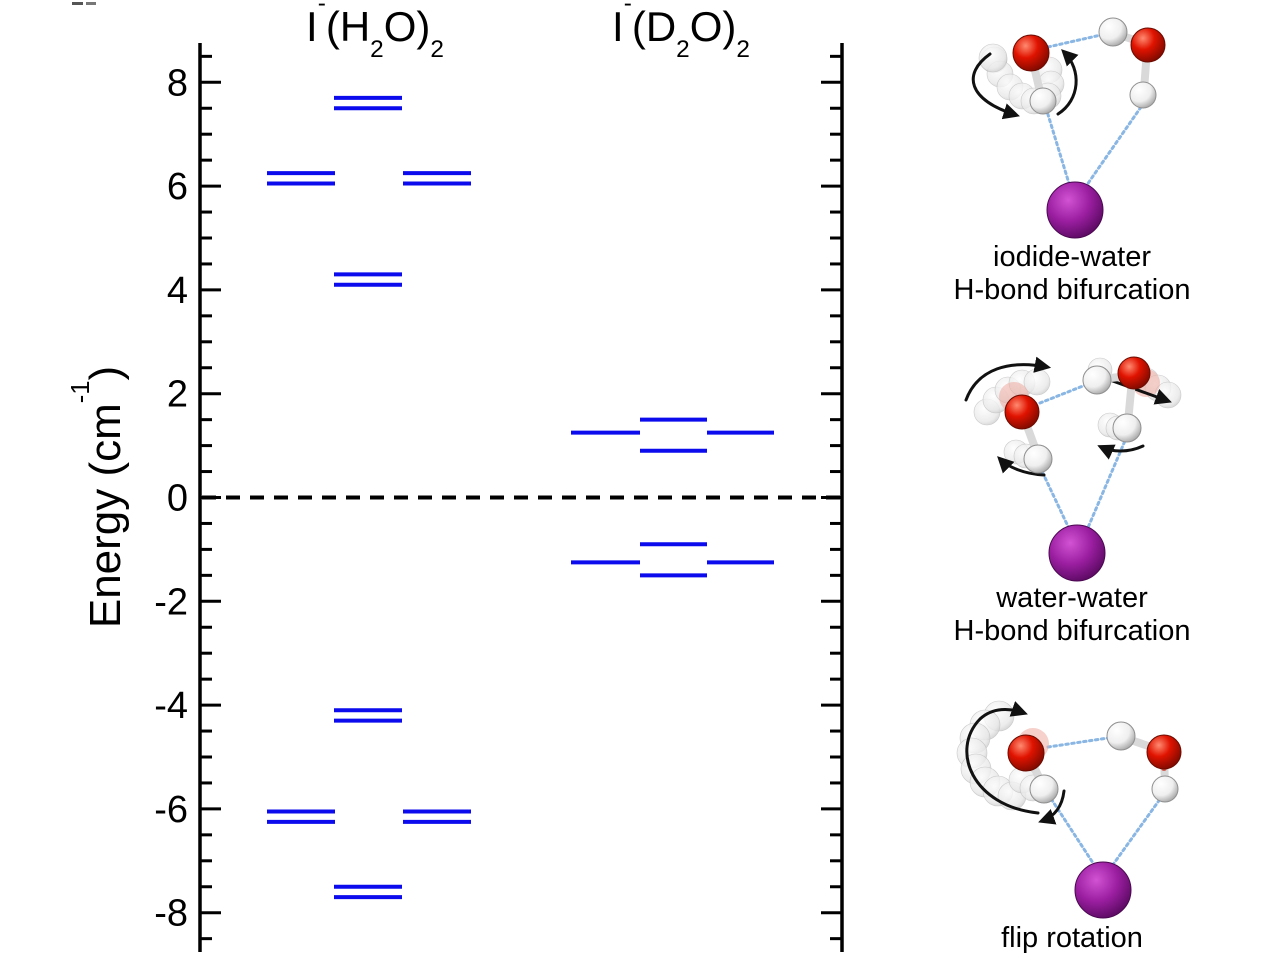 Image resolution: width=1280 pixels, height=960 pixels. Describe the element at coordinates (1072, 257) in the screenshot. I see `caption-line: iodide-water` at that location.